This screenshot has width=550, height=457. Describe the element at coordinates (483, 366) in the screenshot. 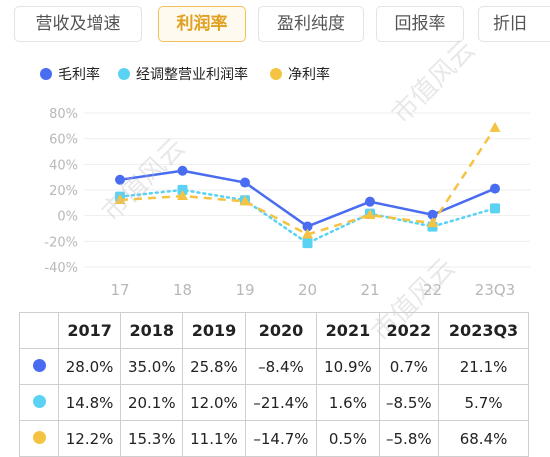

I see `table-cell: 21.1%` at that location.